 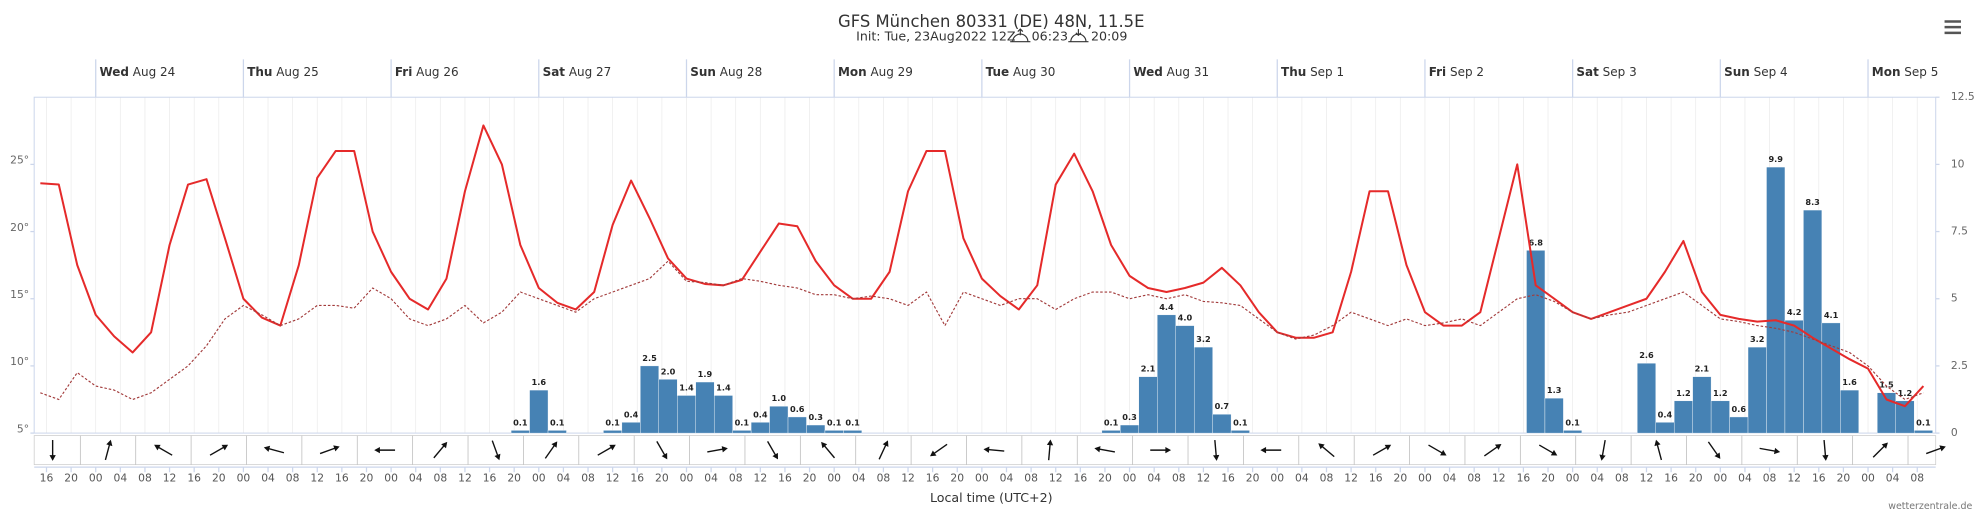 What do you see at coordinates (154, 71) in the screenshot?
I see `date: Aug 24` at bounding box center [154, 71].